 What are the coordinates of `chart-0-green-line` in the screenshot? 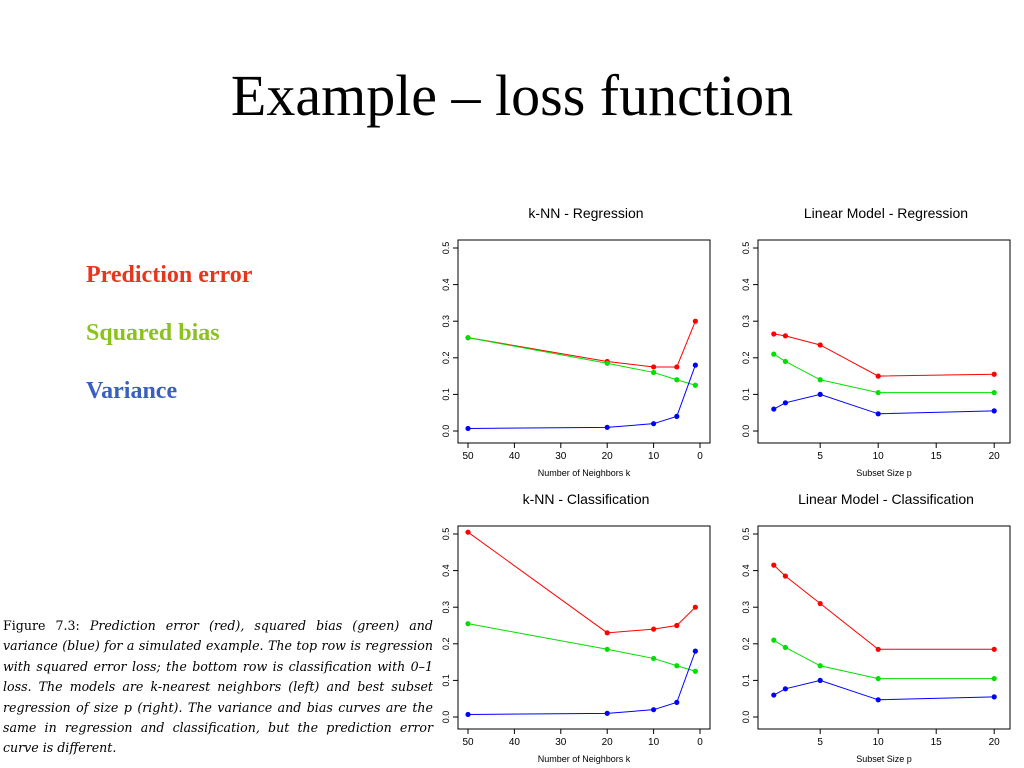 It's located at (581, 361).